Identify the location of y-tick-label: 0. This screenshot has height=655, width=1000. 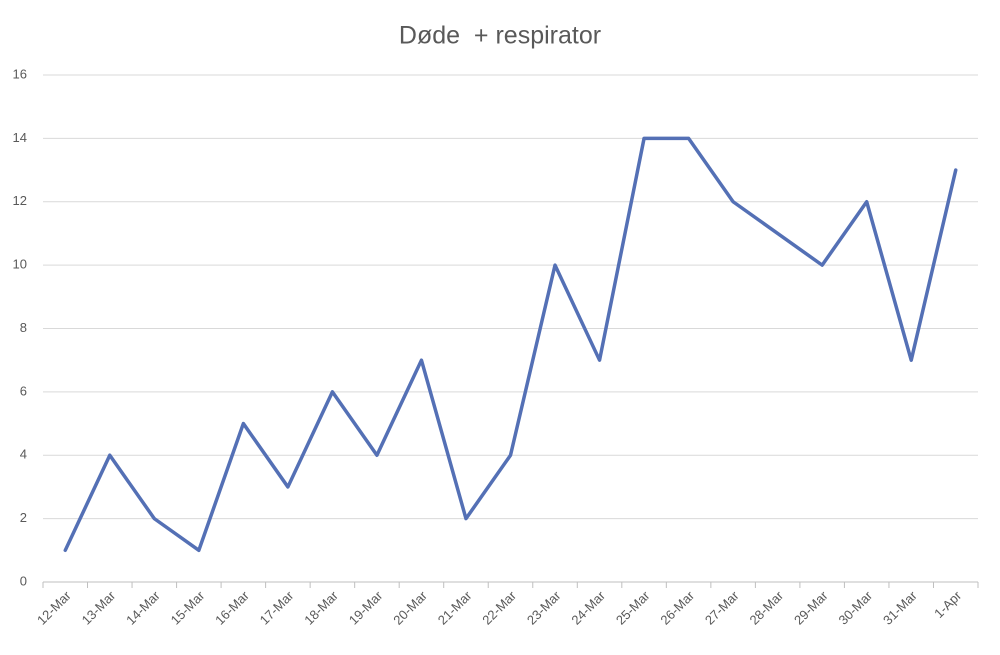
(23, 580).